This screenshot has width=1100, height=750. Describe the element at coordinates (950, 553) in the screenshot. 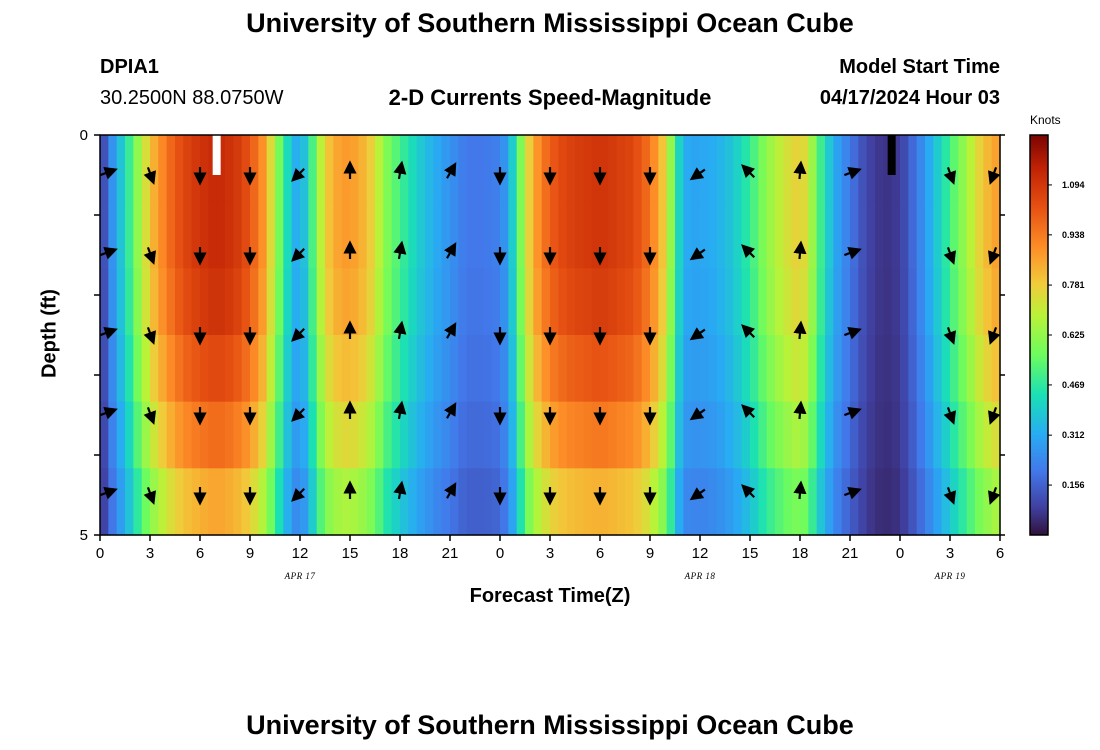

I see `x-tick-label: 3` at that location.